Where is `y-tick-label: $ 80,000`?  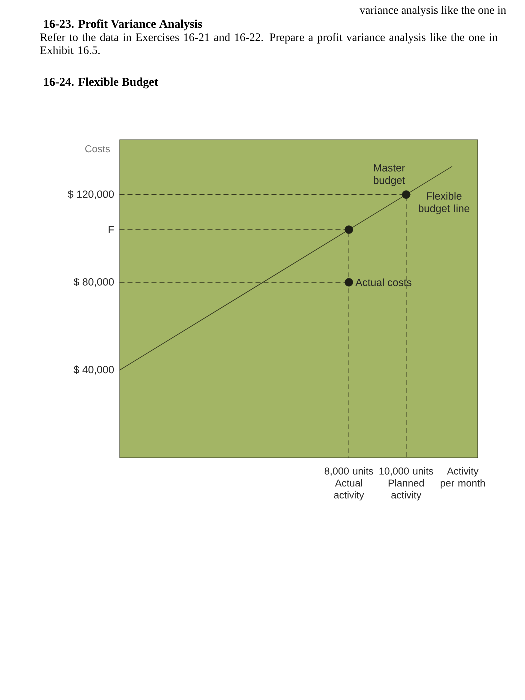 y-tick-label: $ 80,000 is located at coordinates (94, 283).